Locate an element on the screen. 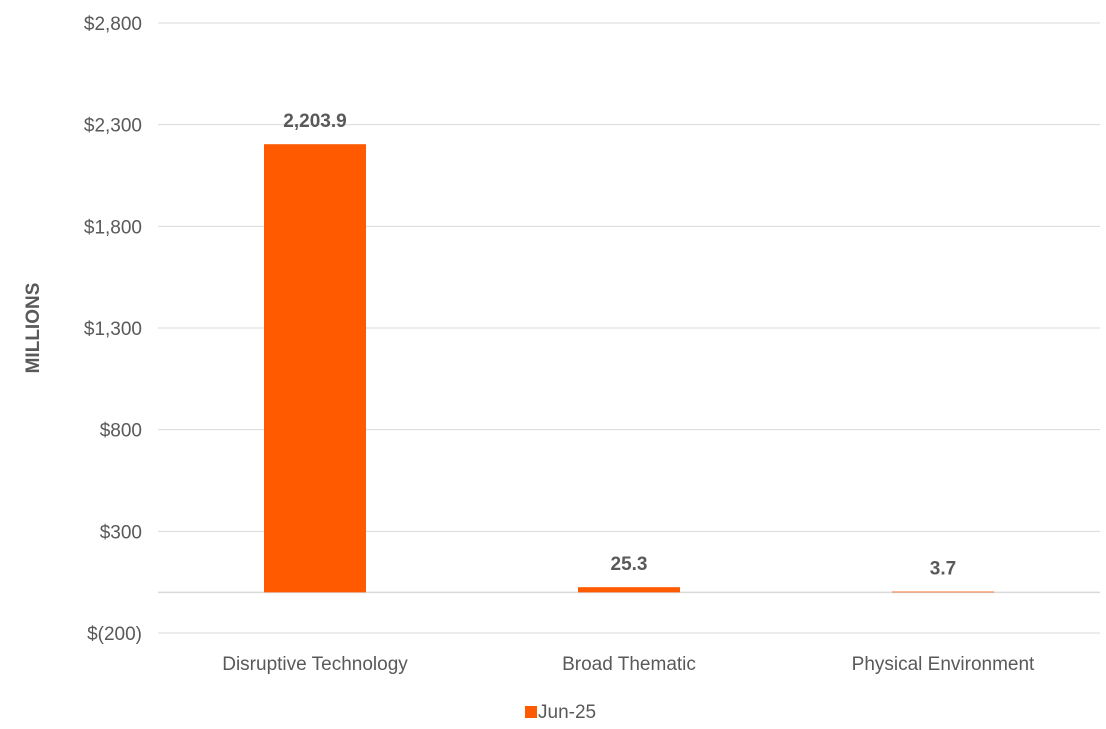 The height and width of the screenshot is (729, 1106). y-tick-label: $(200) is located at coordinates (114, 634).